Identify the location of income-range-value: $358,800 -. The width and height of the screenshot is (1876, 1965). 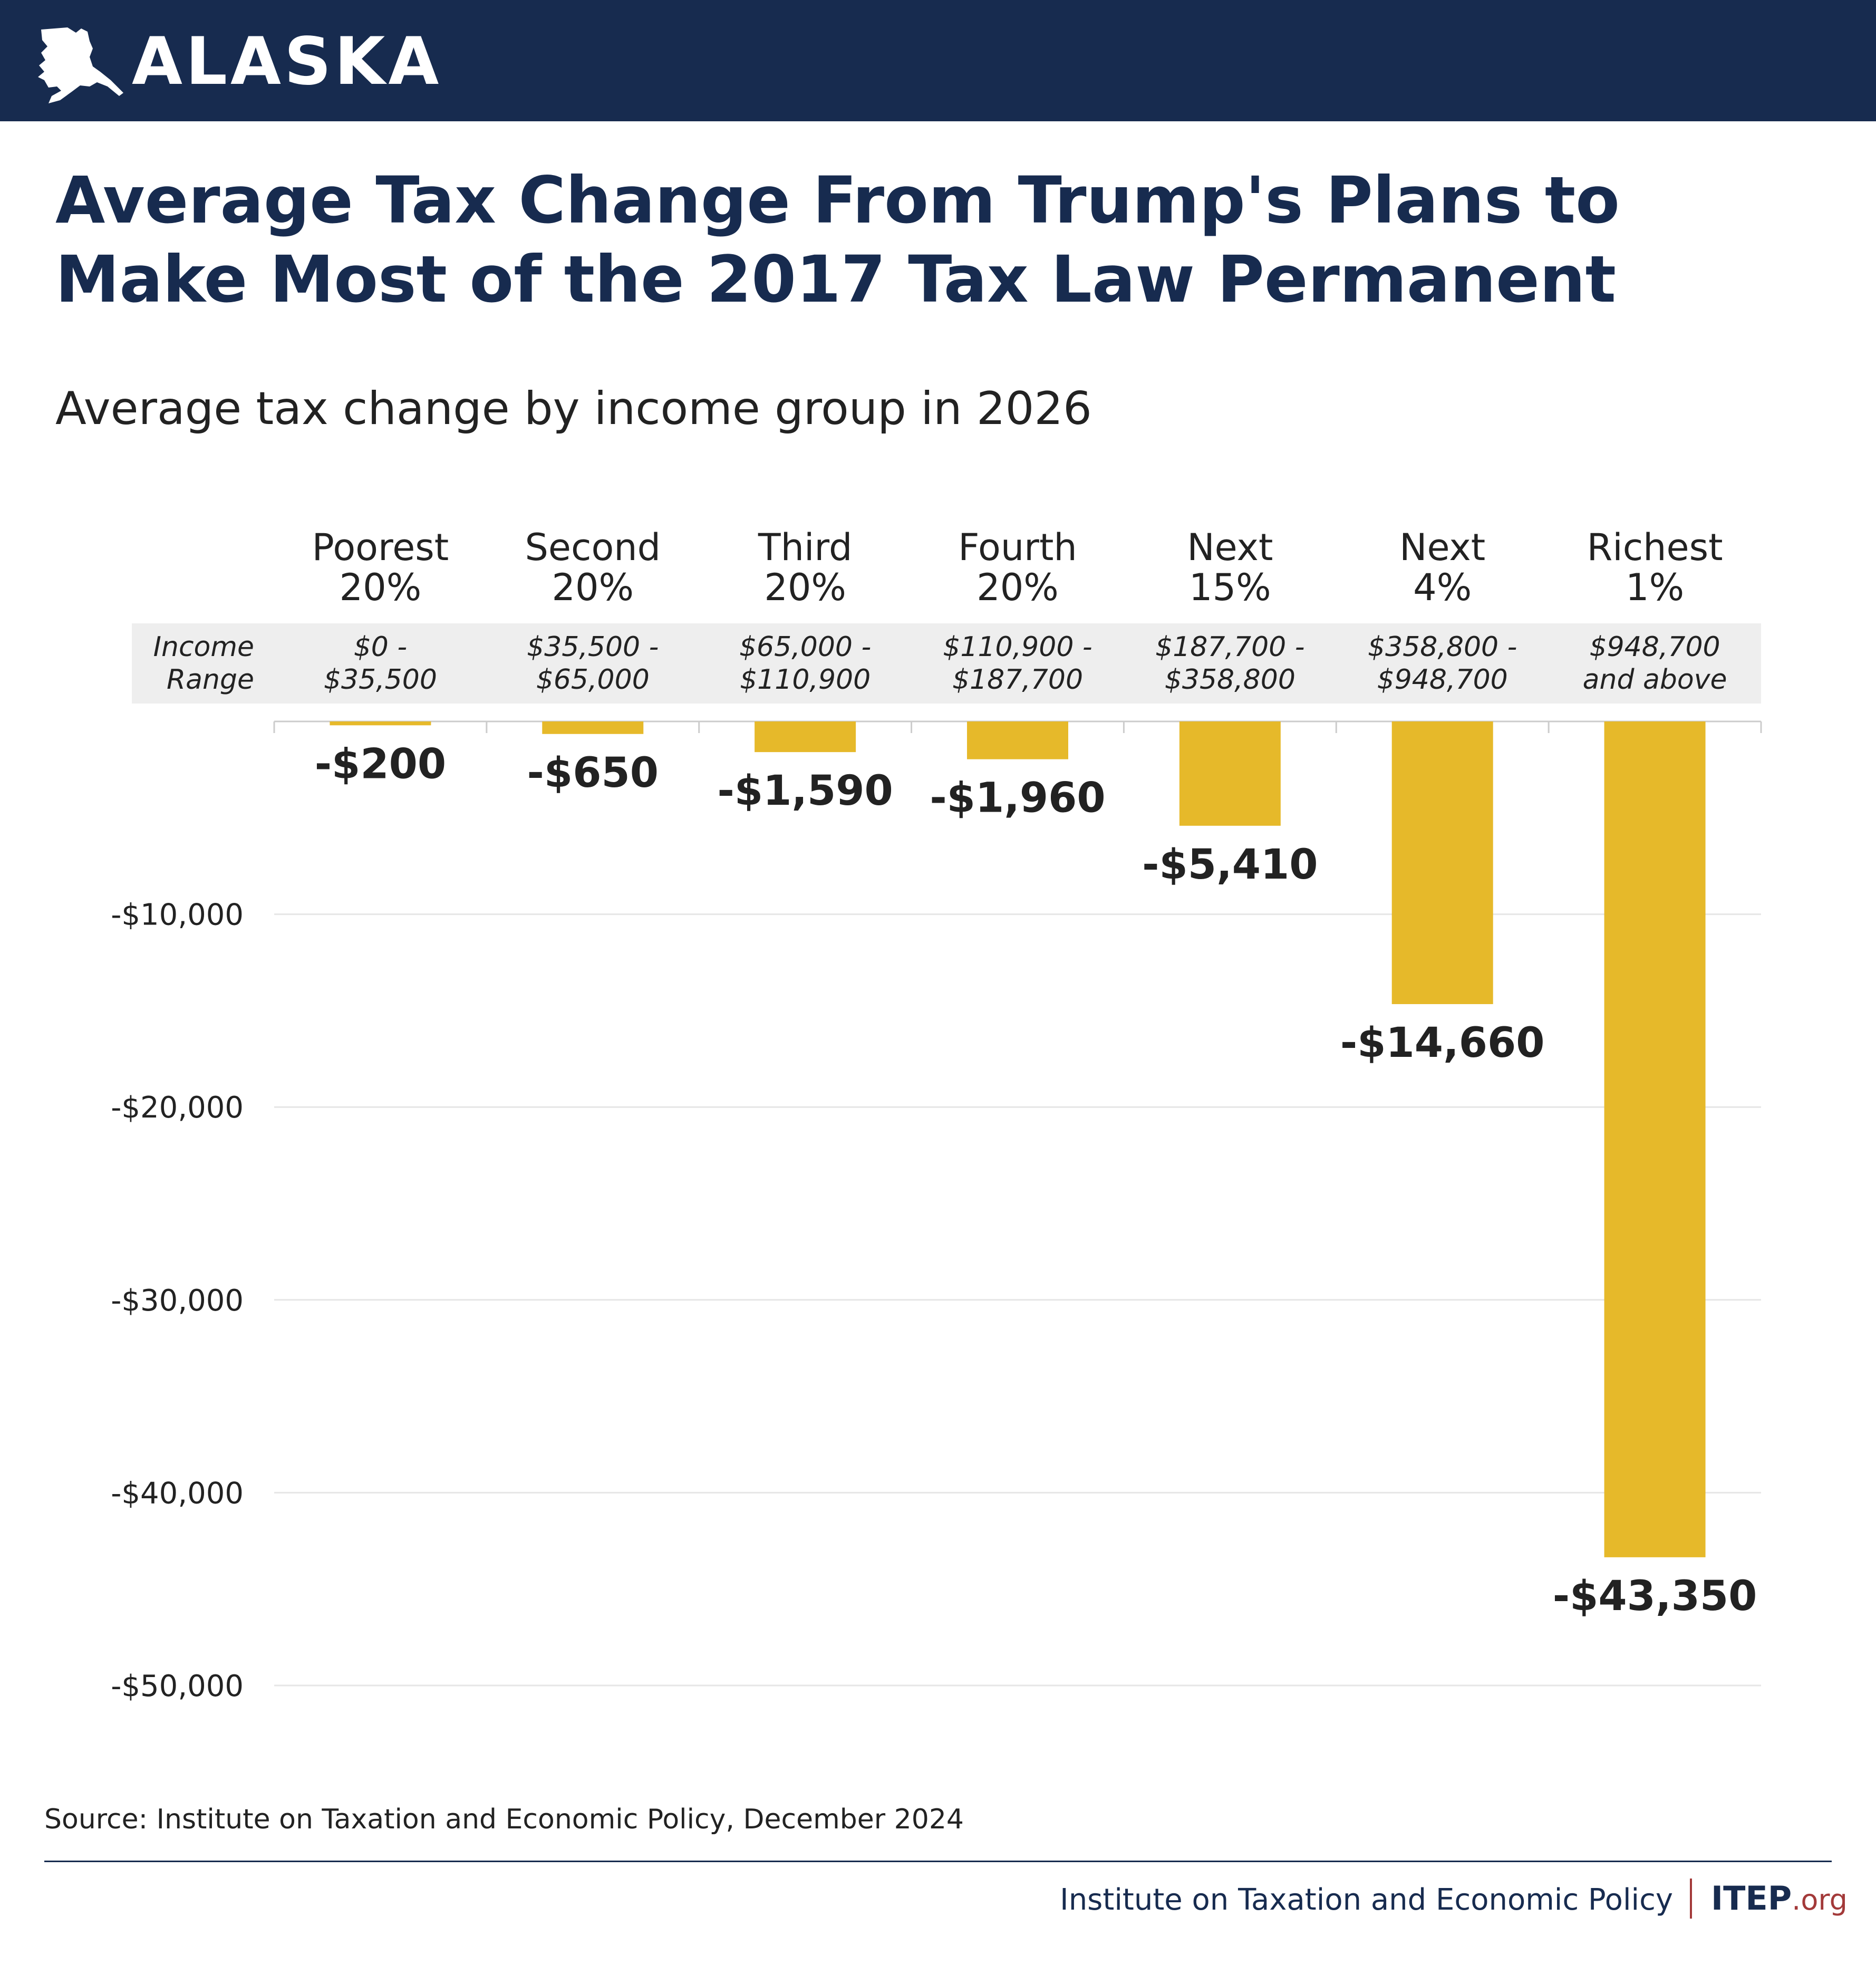
(1442, 647).